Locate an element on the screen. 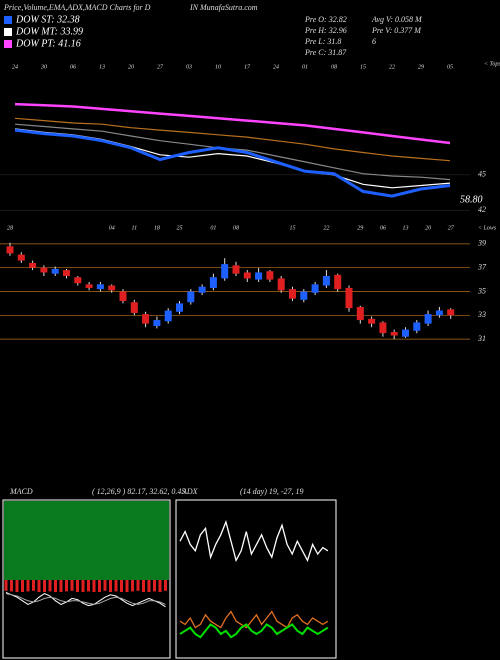 This screenshot has width=500, height=660. x-tick-label: 10 is located at coordinates (218, 67).